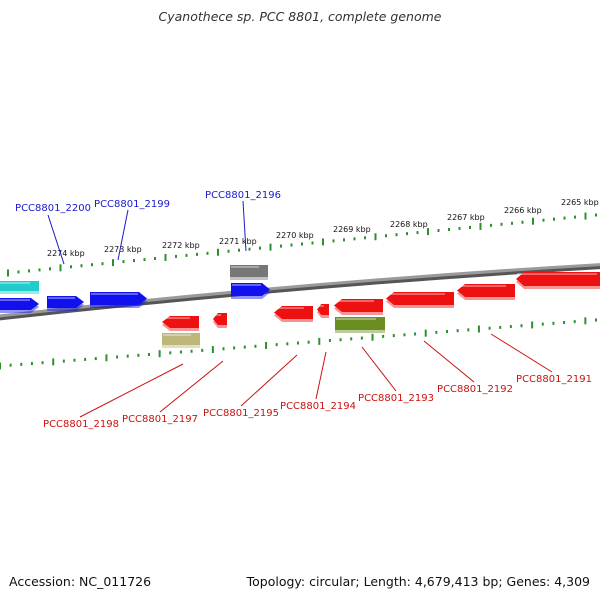 The height and width of the screenshot is (600, 600). I want to click on gene-label-top: PCC8801_2196, so click(243, 195).